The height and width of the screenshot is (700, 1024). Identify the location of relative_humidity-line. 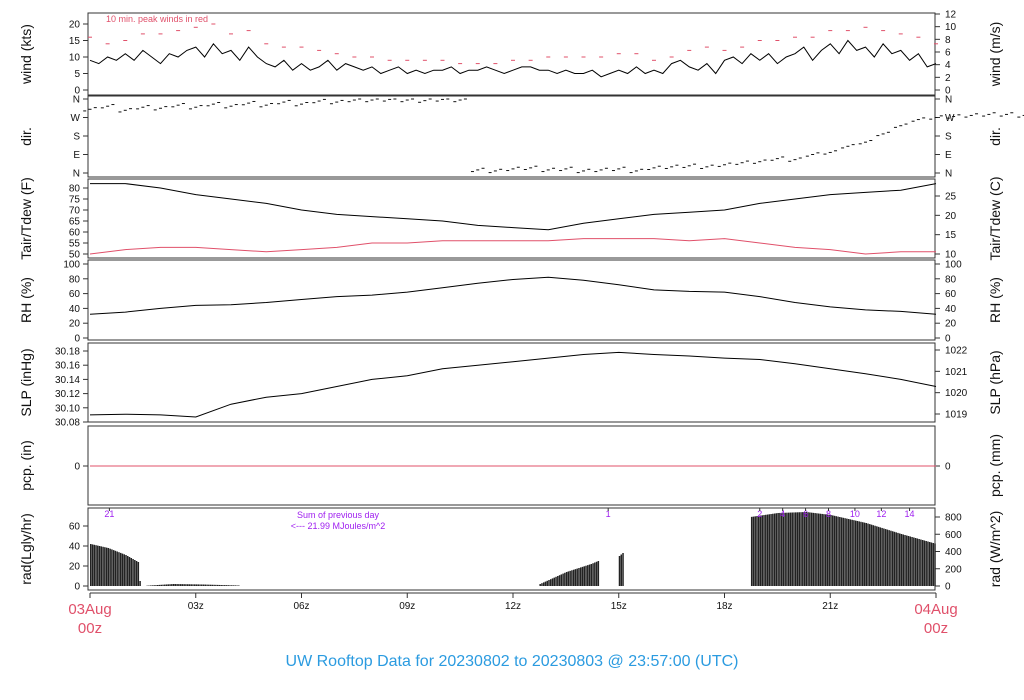
(513, 295).